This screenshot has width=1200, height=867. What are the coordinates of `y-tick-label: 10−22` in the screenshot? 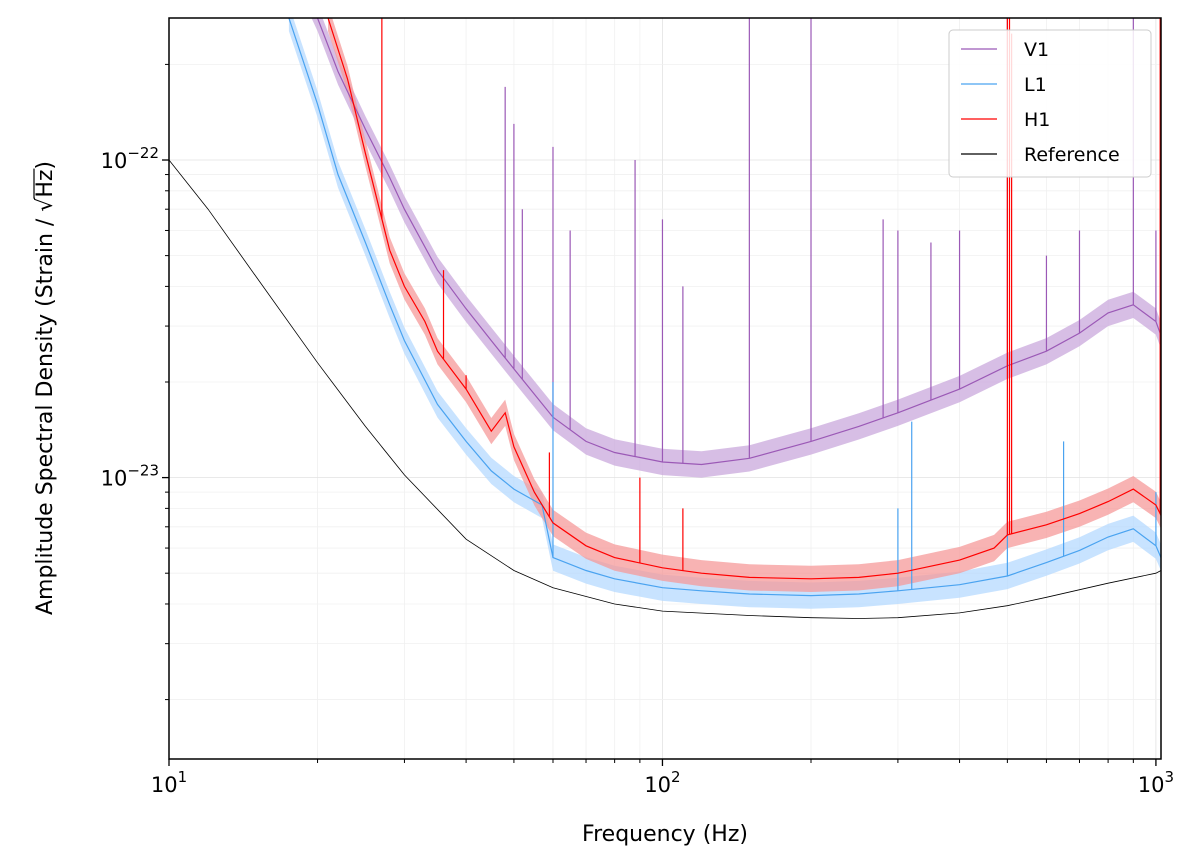 It's located at (130, 158).